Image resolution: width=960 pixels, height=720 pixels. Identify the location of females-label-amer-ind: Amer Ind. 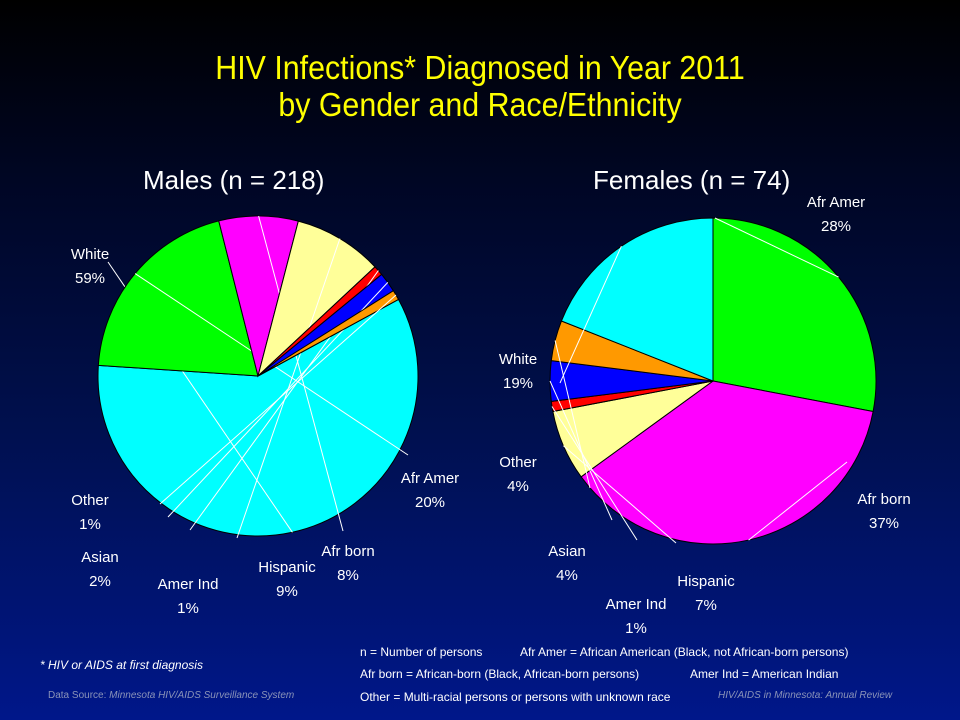
(636, 604).